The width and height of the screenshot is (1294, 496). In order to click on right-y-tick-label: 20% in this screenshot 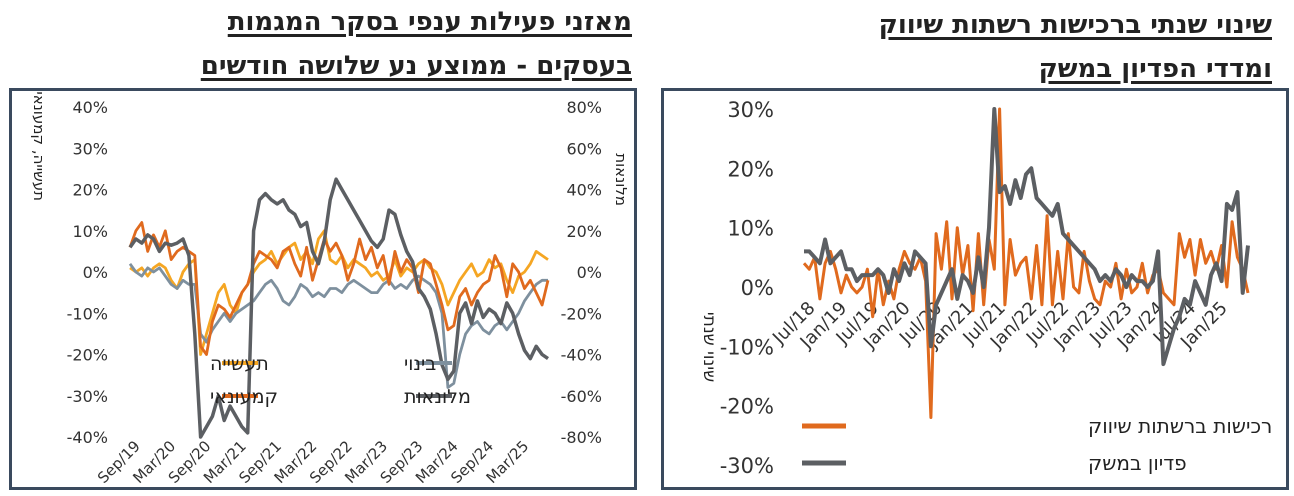, I will do `click(750, 169)`.